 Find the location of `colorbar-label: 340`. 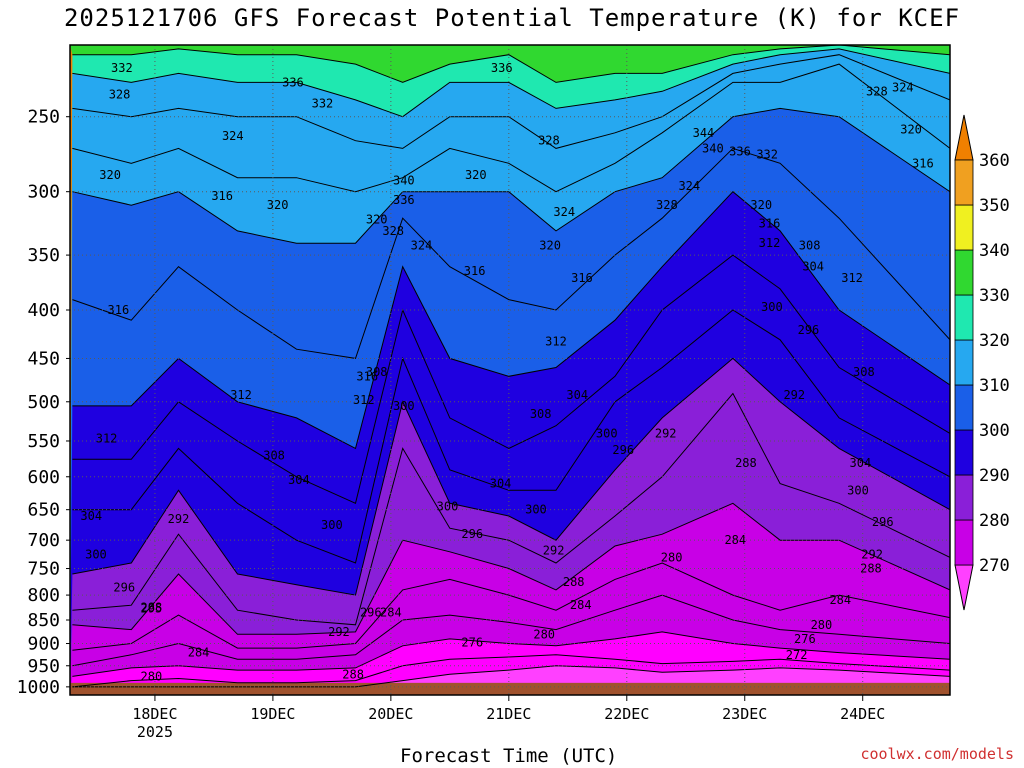

colorbar-label: 340 is located at coordinates (994, 251).